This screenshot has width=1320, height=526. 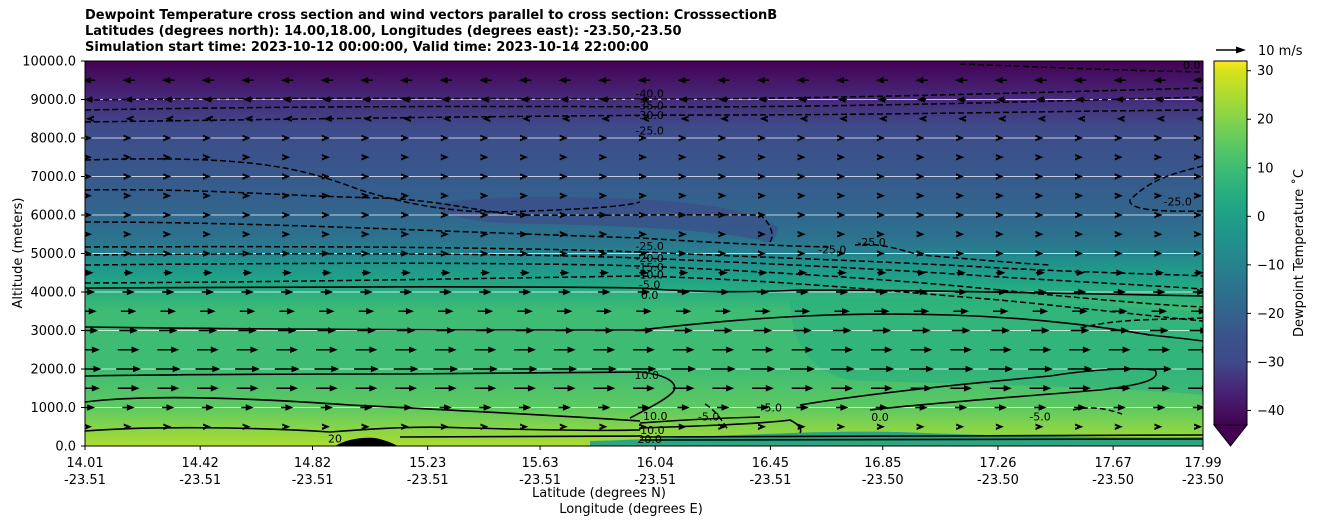 What do you see at coordinates (649, 246) in the screenshot?
I see `contour-label: -25.0` at bounding box center [649, 246].